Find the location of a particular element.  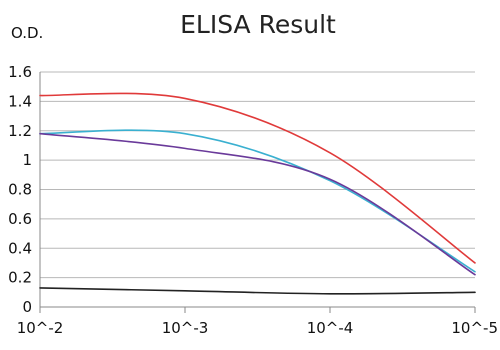

y-tick-label: 1 is located at coordinates (27, 160).